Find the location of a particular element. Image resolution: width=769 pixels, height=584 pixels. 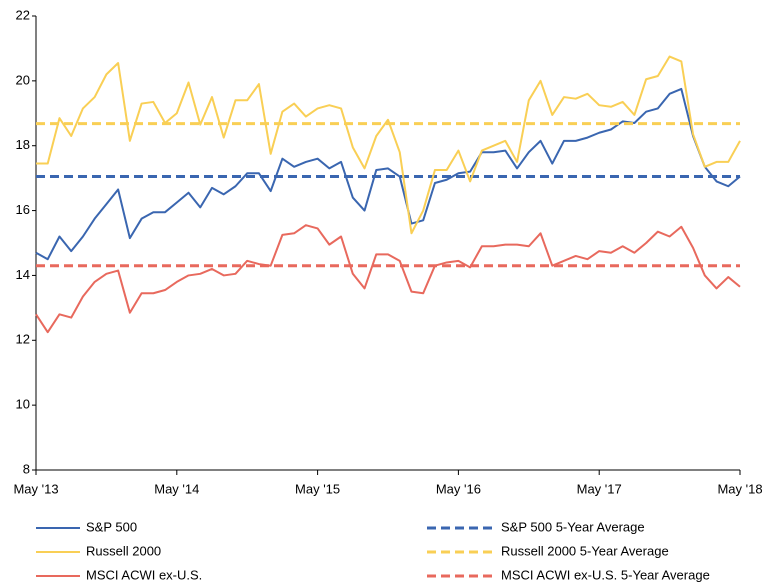

y-tick-label: 12 is located at coordinates (23, 339).